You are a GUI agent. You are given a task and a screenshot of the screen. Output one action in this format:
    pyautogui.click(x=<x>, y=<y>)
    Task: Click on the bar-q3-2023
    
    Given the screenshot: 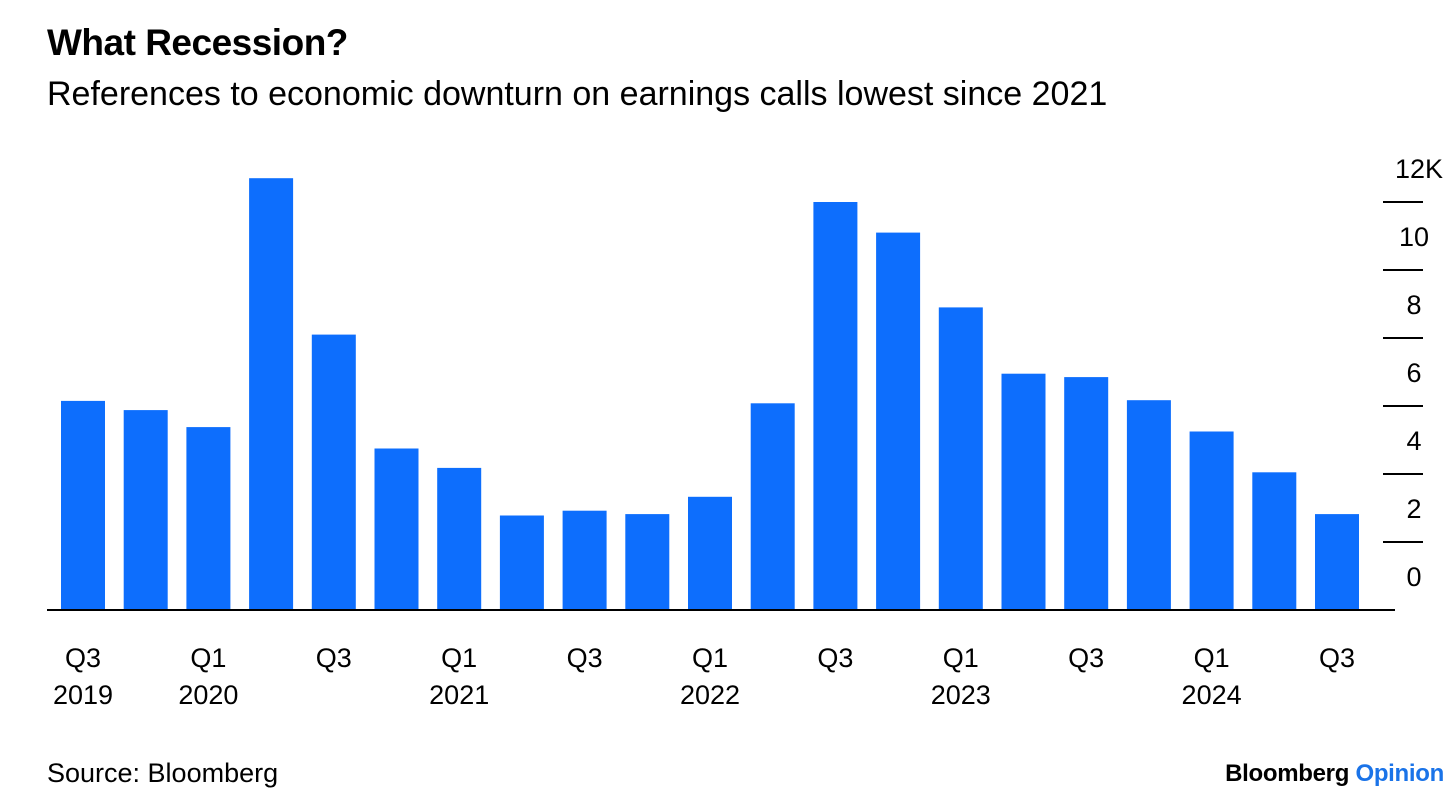 What is the action you would take?
    pyautogui.click(x=1086, y=493)
    